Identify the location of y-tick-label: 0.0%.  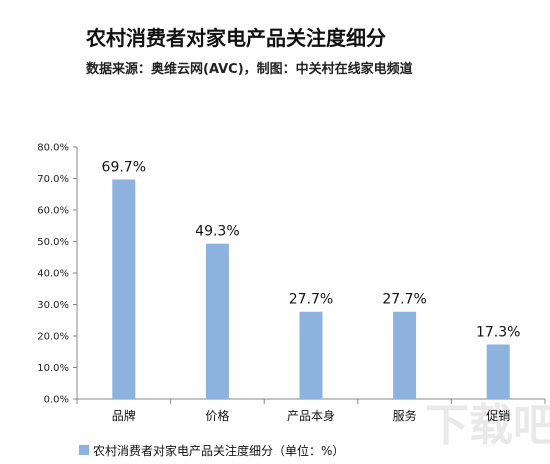
(56, 400).